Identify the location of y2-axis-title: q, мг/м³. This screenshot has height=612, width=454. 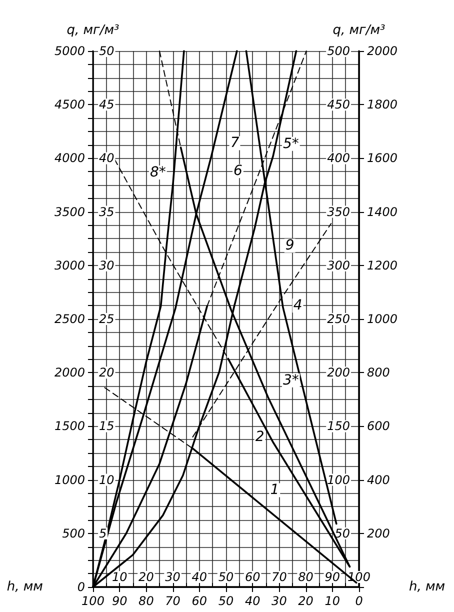
(359, 30).